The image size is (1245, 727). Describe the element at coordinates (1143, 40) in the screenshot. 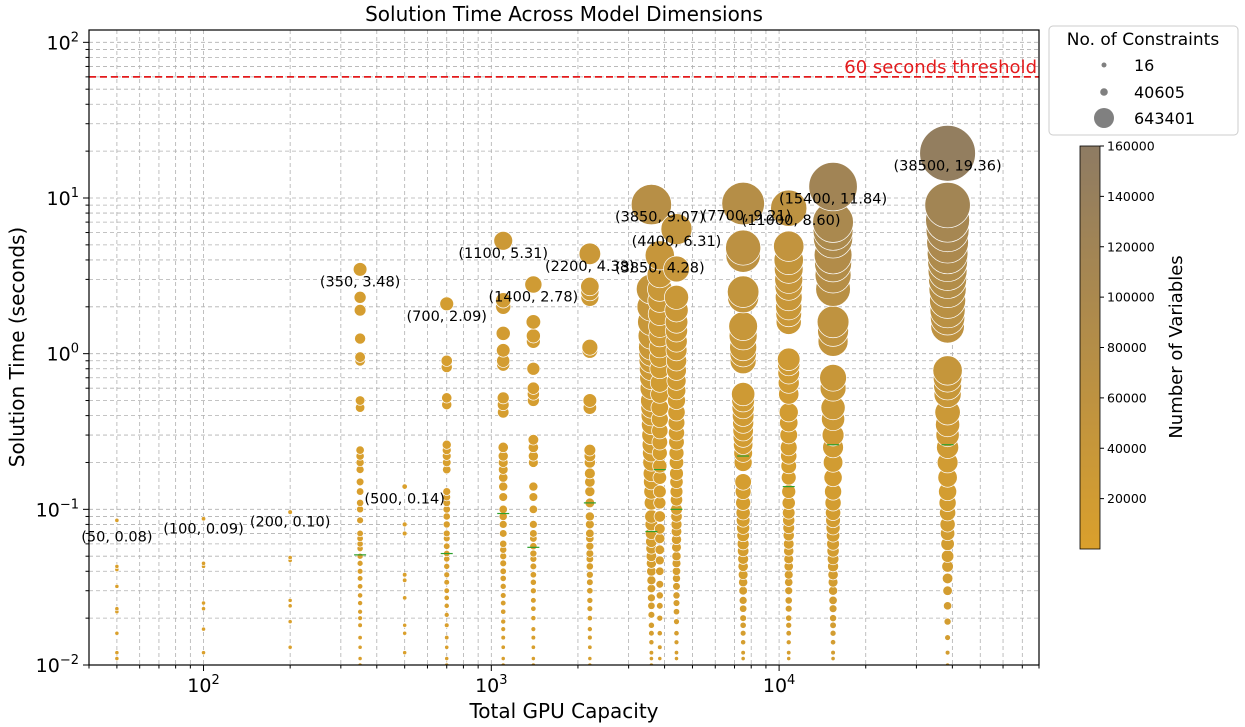

I see `size-legend-title: No. of Constraints` at that location.